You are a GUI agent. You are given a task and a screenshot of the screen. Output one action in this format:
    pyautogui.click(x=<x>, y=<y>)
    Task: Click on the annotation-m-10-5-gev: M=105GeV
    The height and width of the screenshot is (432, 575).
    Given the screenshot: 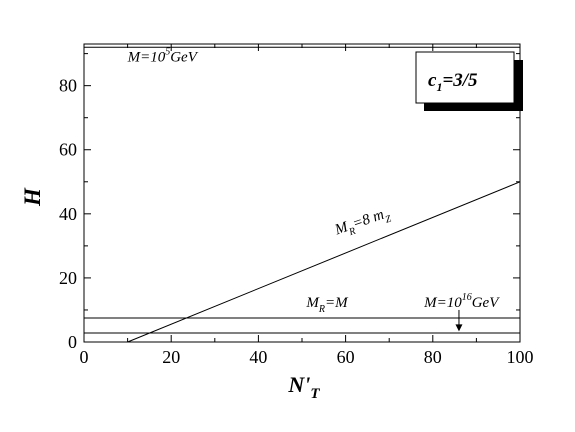 What is the action you would take?
    pyautogui.click(x=163, y=56)
    